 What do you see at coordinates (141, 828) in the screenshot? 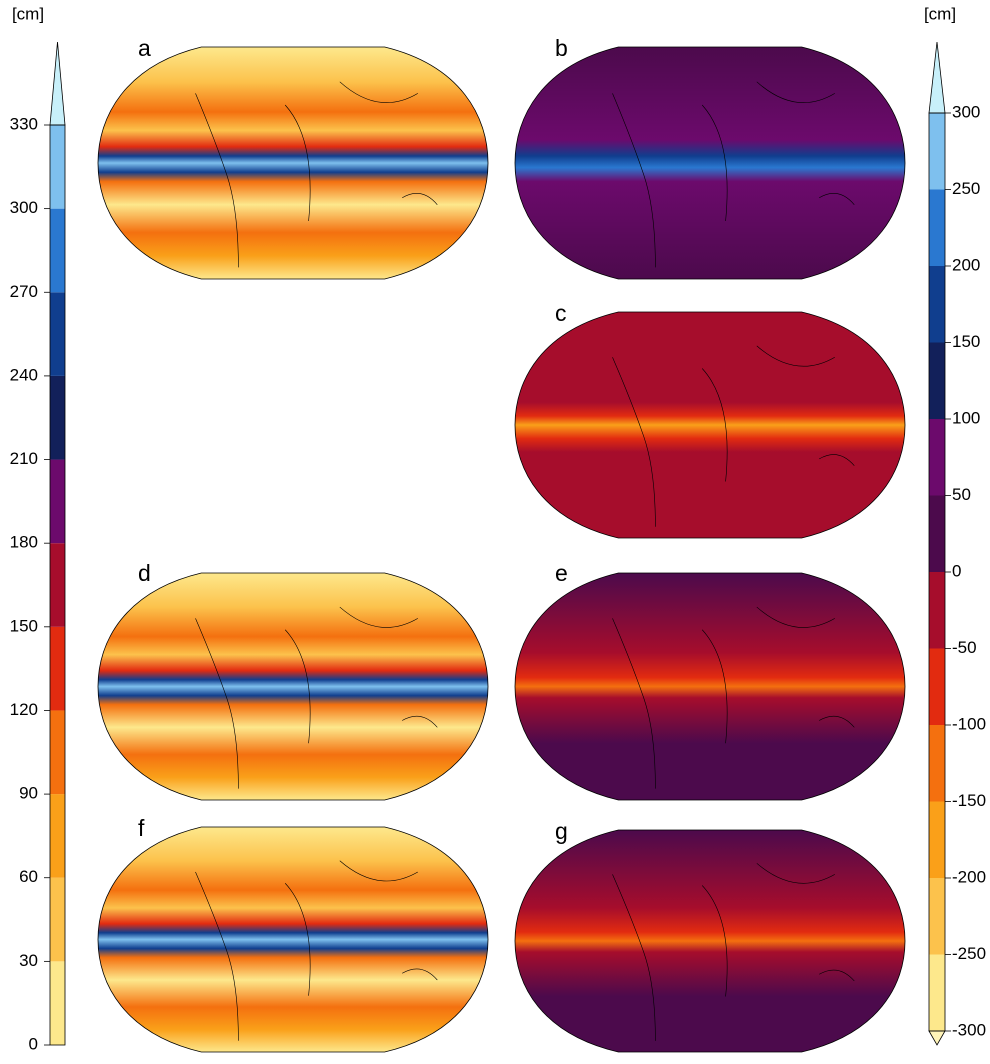
I see `panel-letter: f` at bounding box center [141, 828].